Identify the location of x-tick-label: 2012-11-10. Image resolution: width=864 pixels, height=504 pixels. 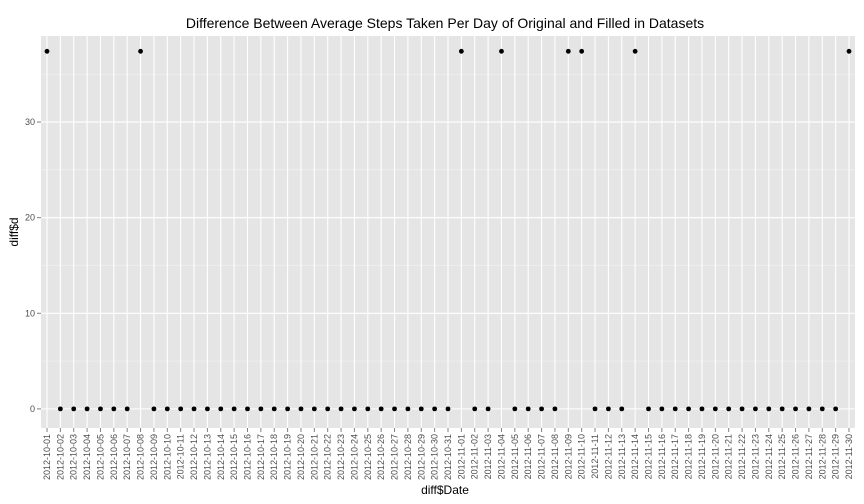
(582, 456).